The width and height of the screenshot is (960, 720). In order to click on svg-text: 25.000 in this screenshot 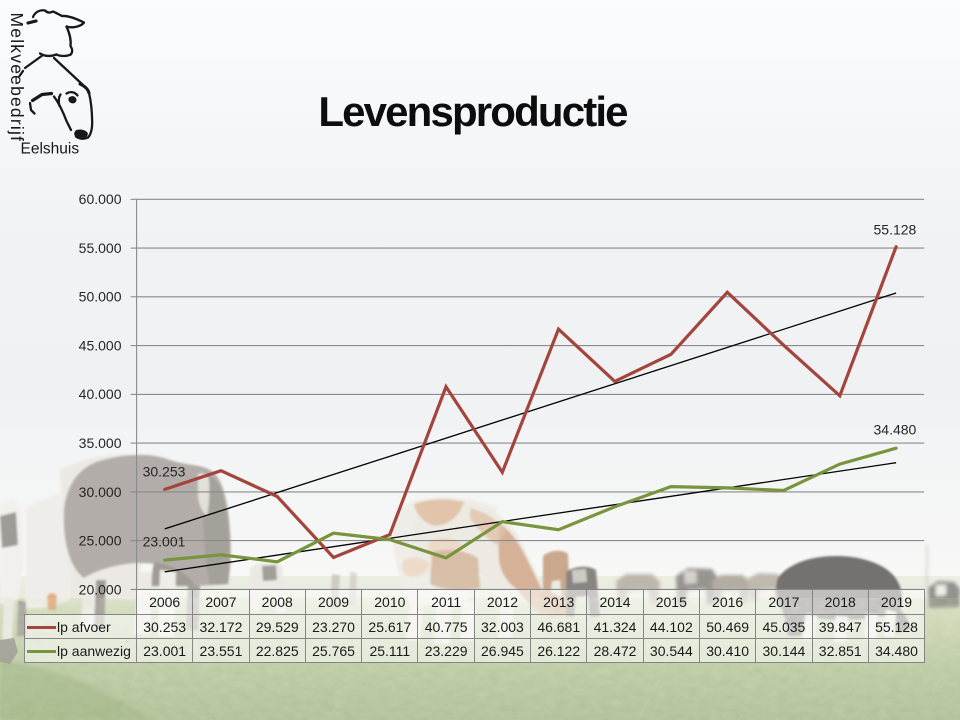, I will do `click(100, 541)`.